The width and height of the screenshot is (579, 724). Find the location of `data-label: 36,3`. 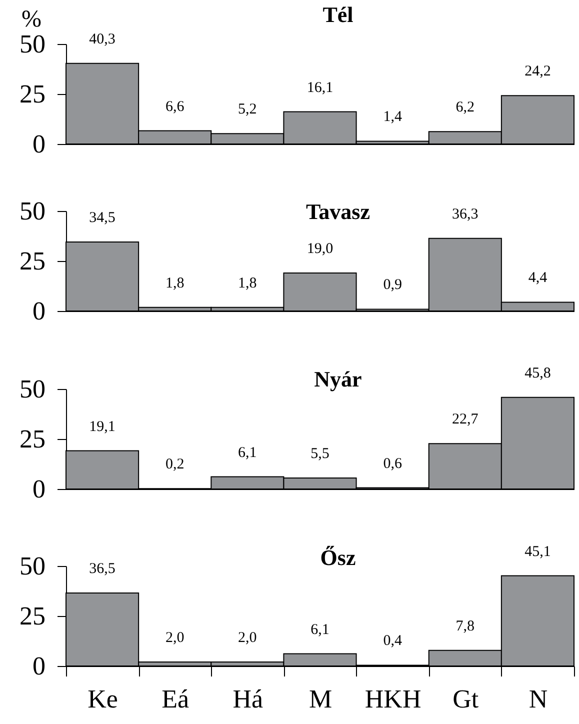

data-label: 36,3 is located at coordinates (465, 214).